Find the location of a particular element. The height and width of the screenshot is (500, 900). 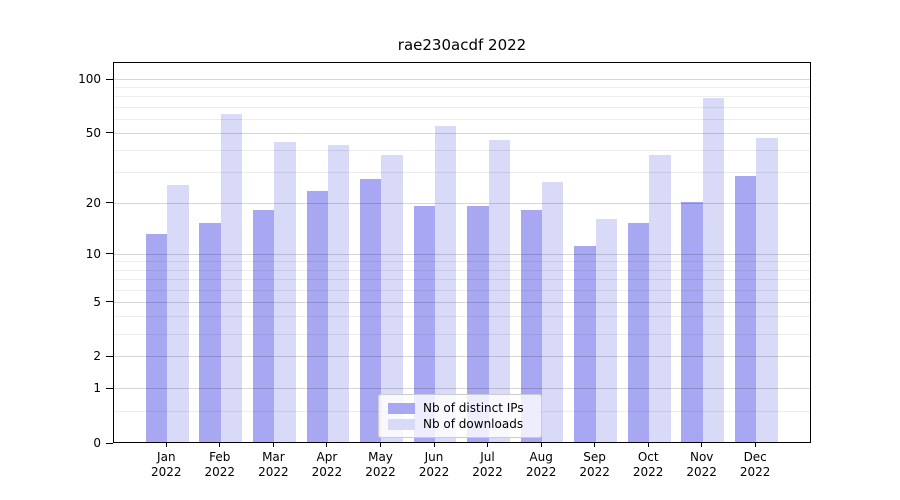

bar-distinct-ips-Oct is located at coordinates (638, 332).